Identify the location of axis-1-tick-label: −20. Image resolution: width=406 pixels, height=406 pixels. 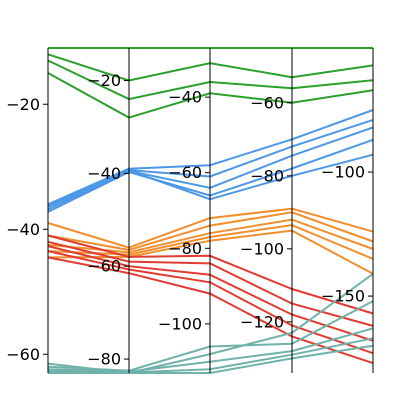
(23, 104).